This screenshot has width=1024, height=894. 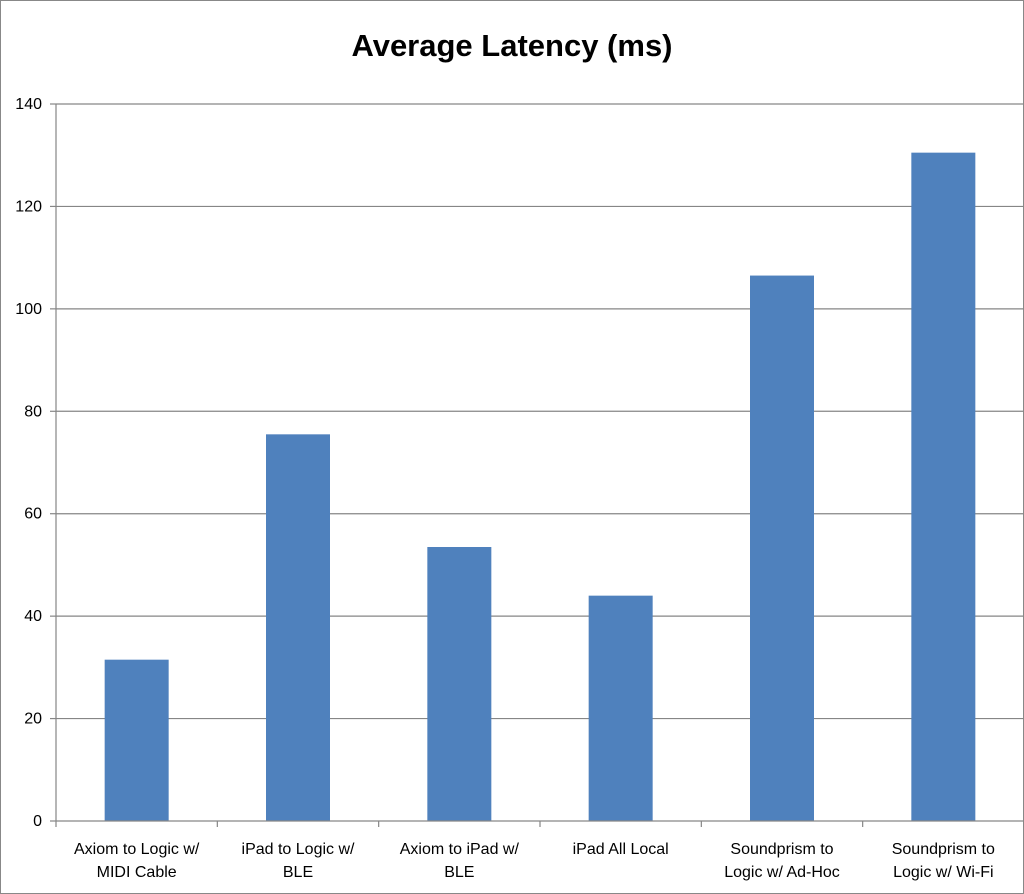 I want to click on x-category-label: iPad to Logic w/BLE, so click(x=299, y=861).